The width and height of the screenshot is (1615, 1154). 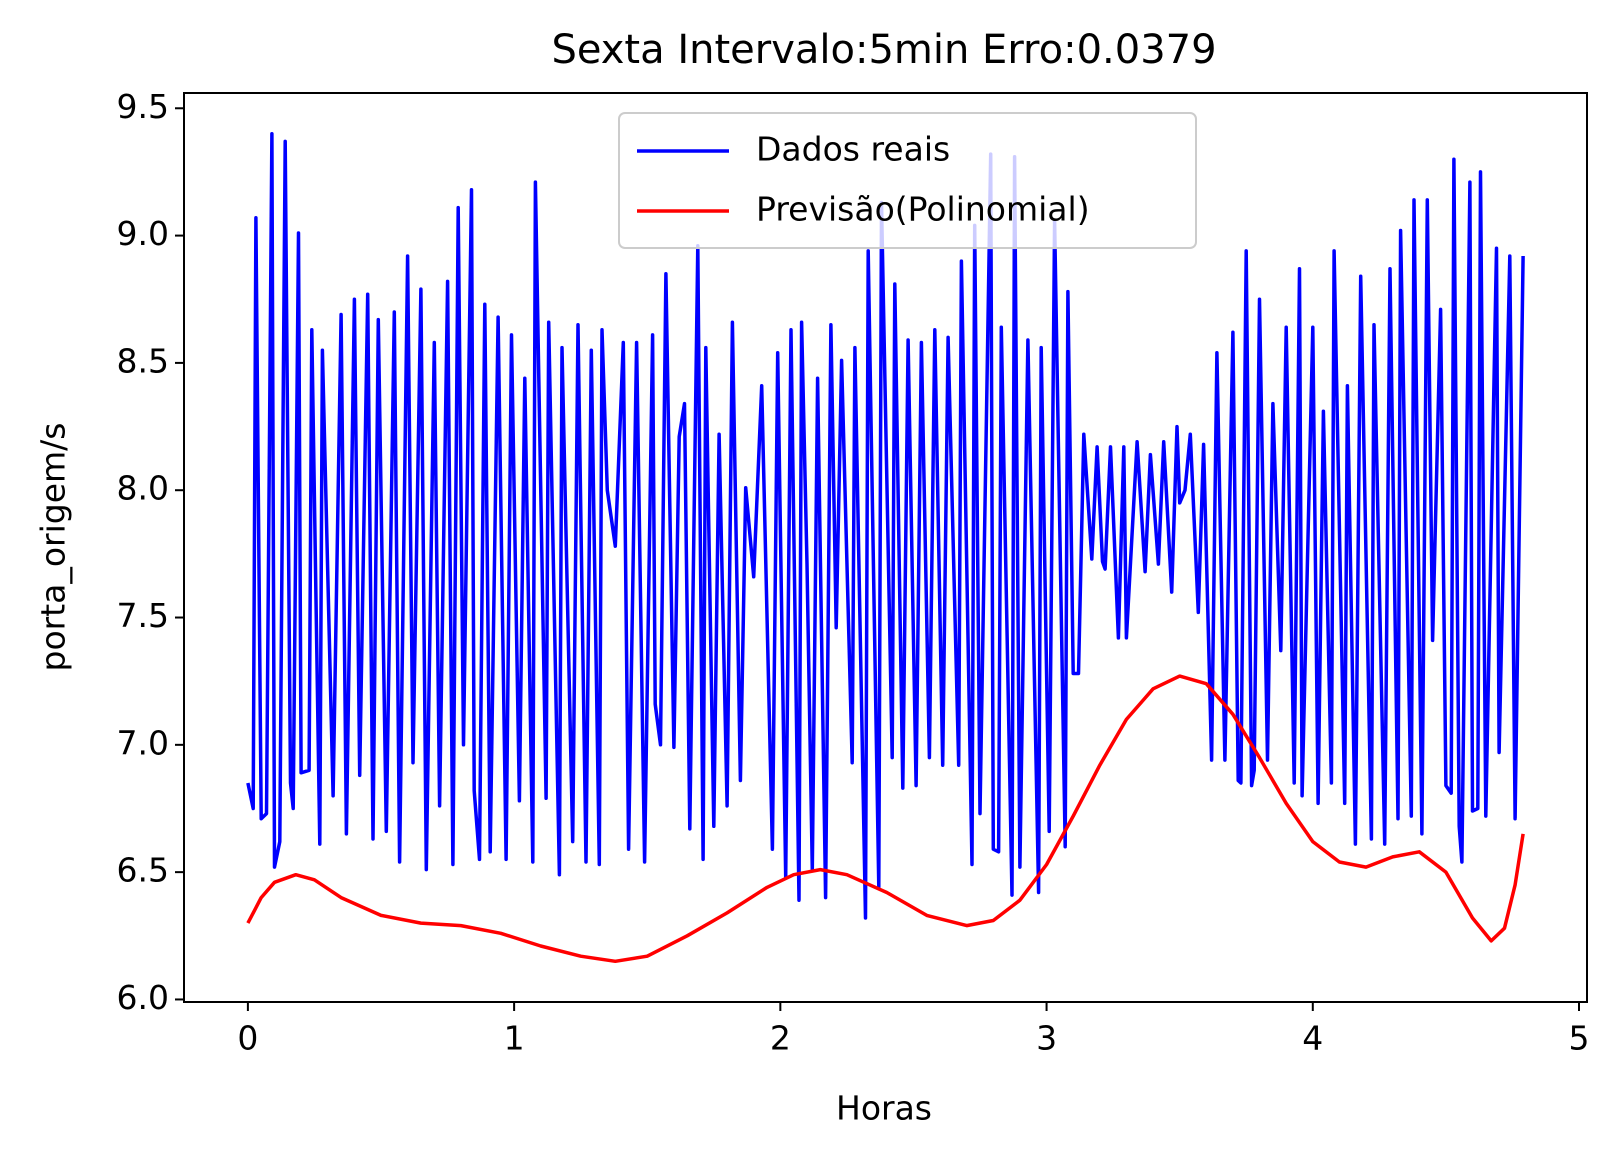 I want to click on x-tick-label: 1, so click(x=514, y=1038).